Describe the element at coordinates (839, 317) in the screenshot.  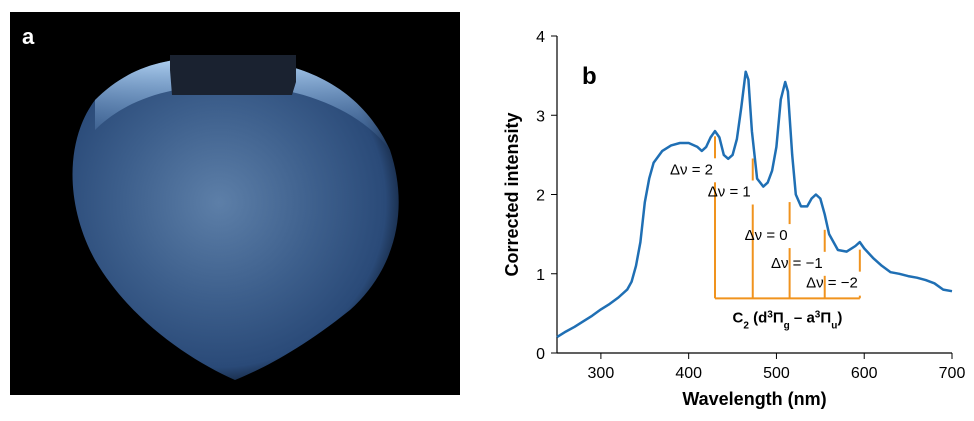
I see `bracket-label-part: )` at that location.